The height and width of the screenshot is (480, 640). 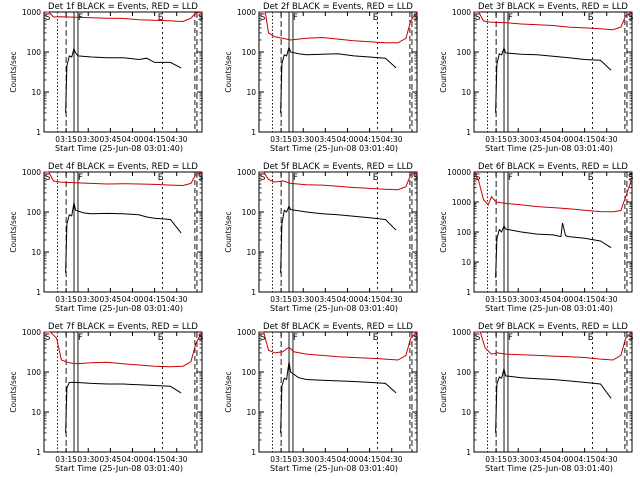 I want to click on subplot-title: Det 1f BLACK = Events, RED = LLD, so click(x=123, y=7).